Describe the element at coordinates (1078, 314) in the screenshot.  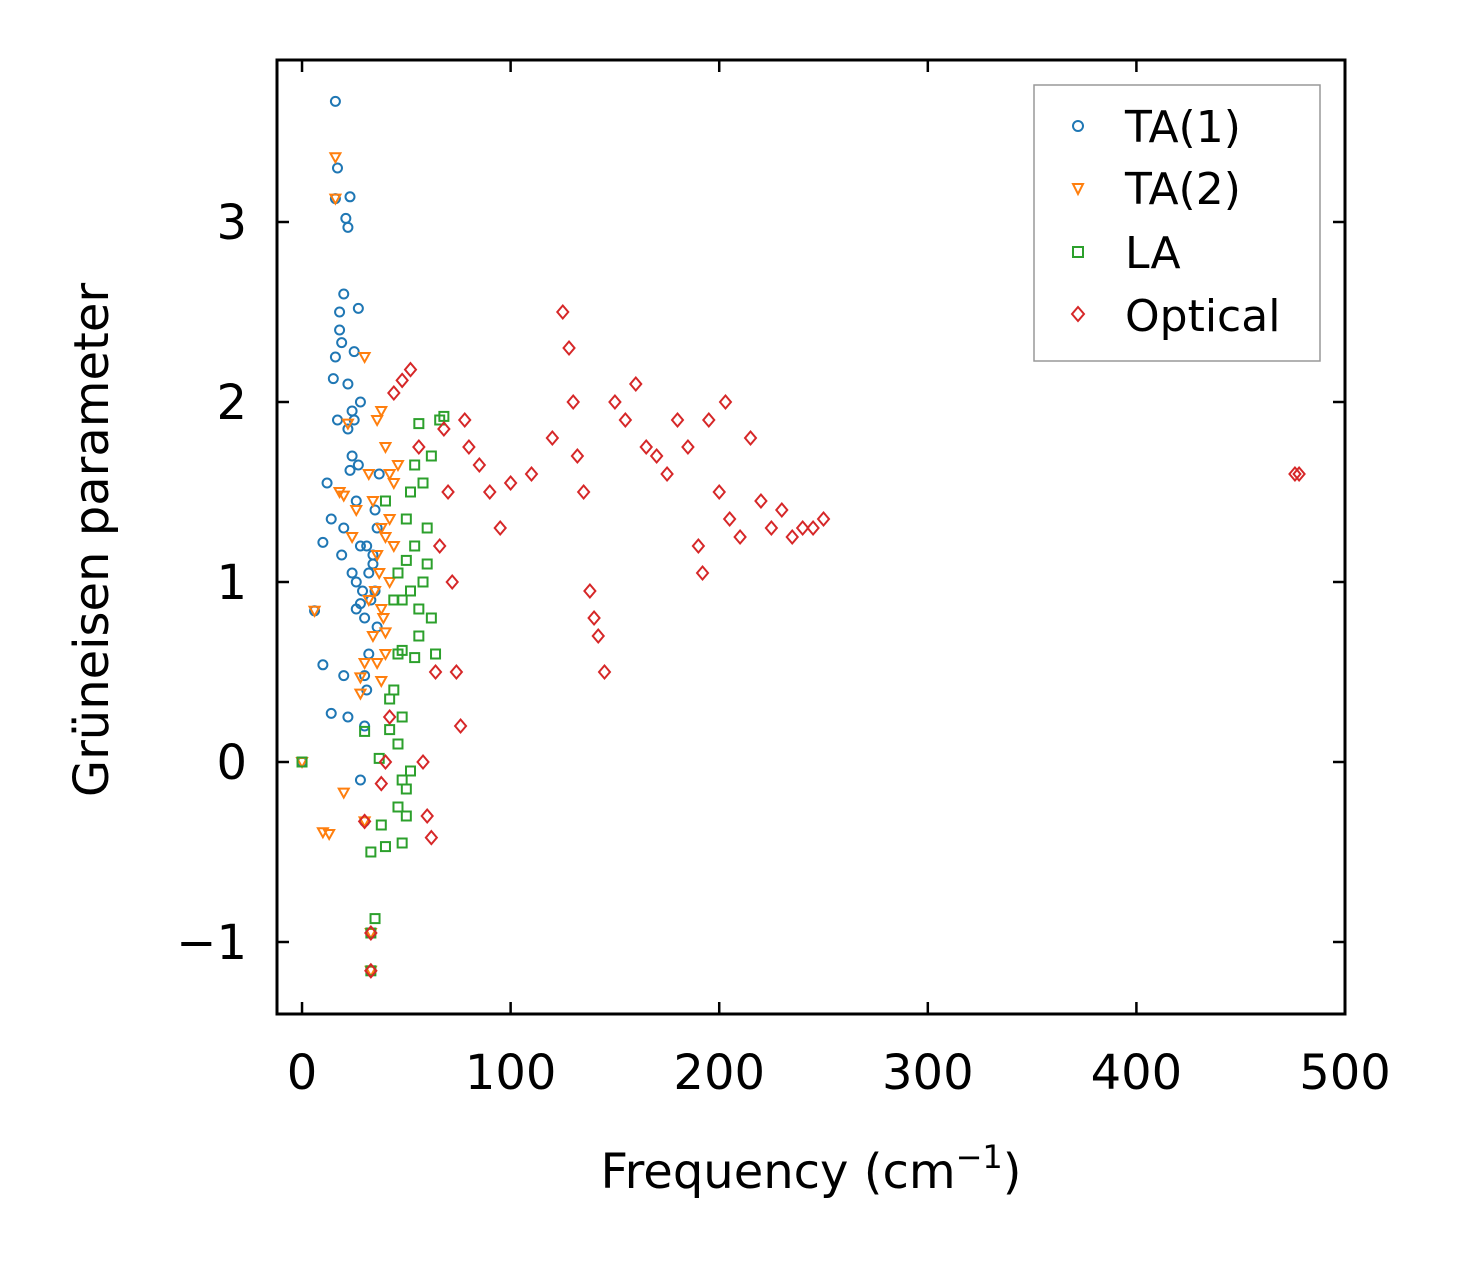
I see `legend-marker-optical` at that location.